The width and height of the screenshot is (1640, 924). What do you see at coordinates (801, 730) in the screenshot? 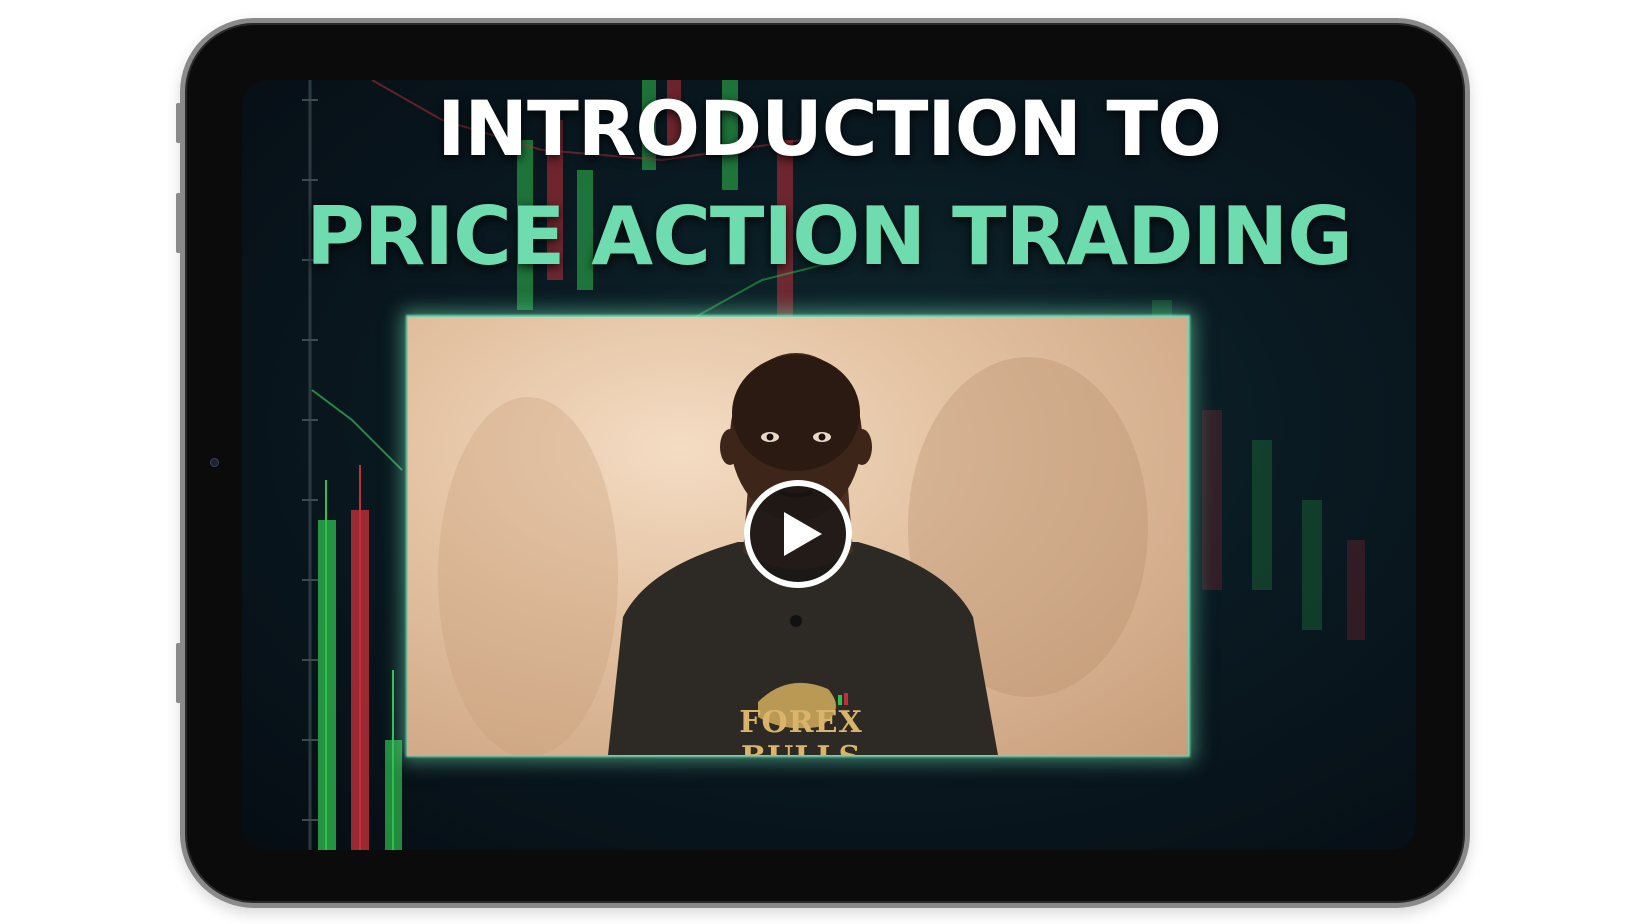
I see `shirt-print: FOREX BULLS` at bounding box center [801, 730].